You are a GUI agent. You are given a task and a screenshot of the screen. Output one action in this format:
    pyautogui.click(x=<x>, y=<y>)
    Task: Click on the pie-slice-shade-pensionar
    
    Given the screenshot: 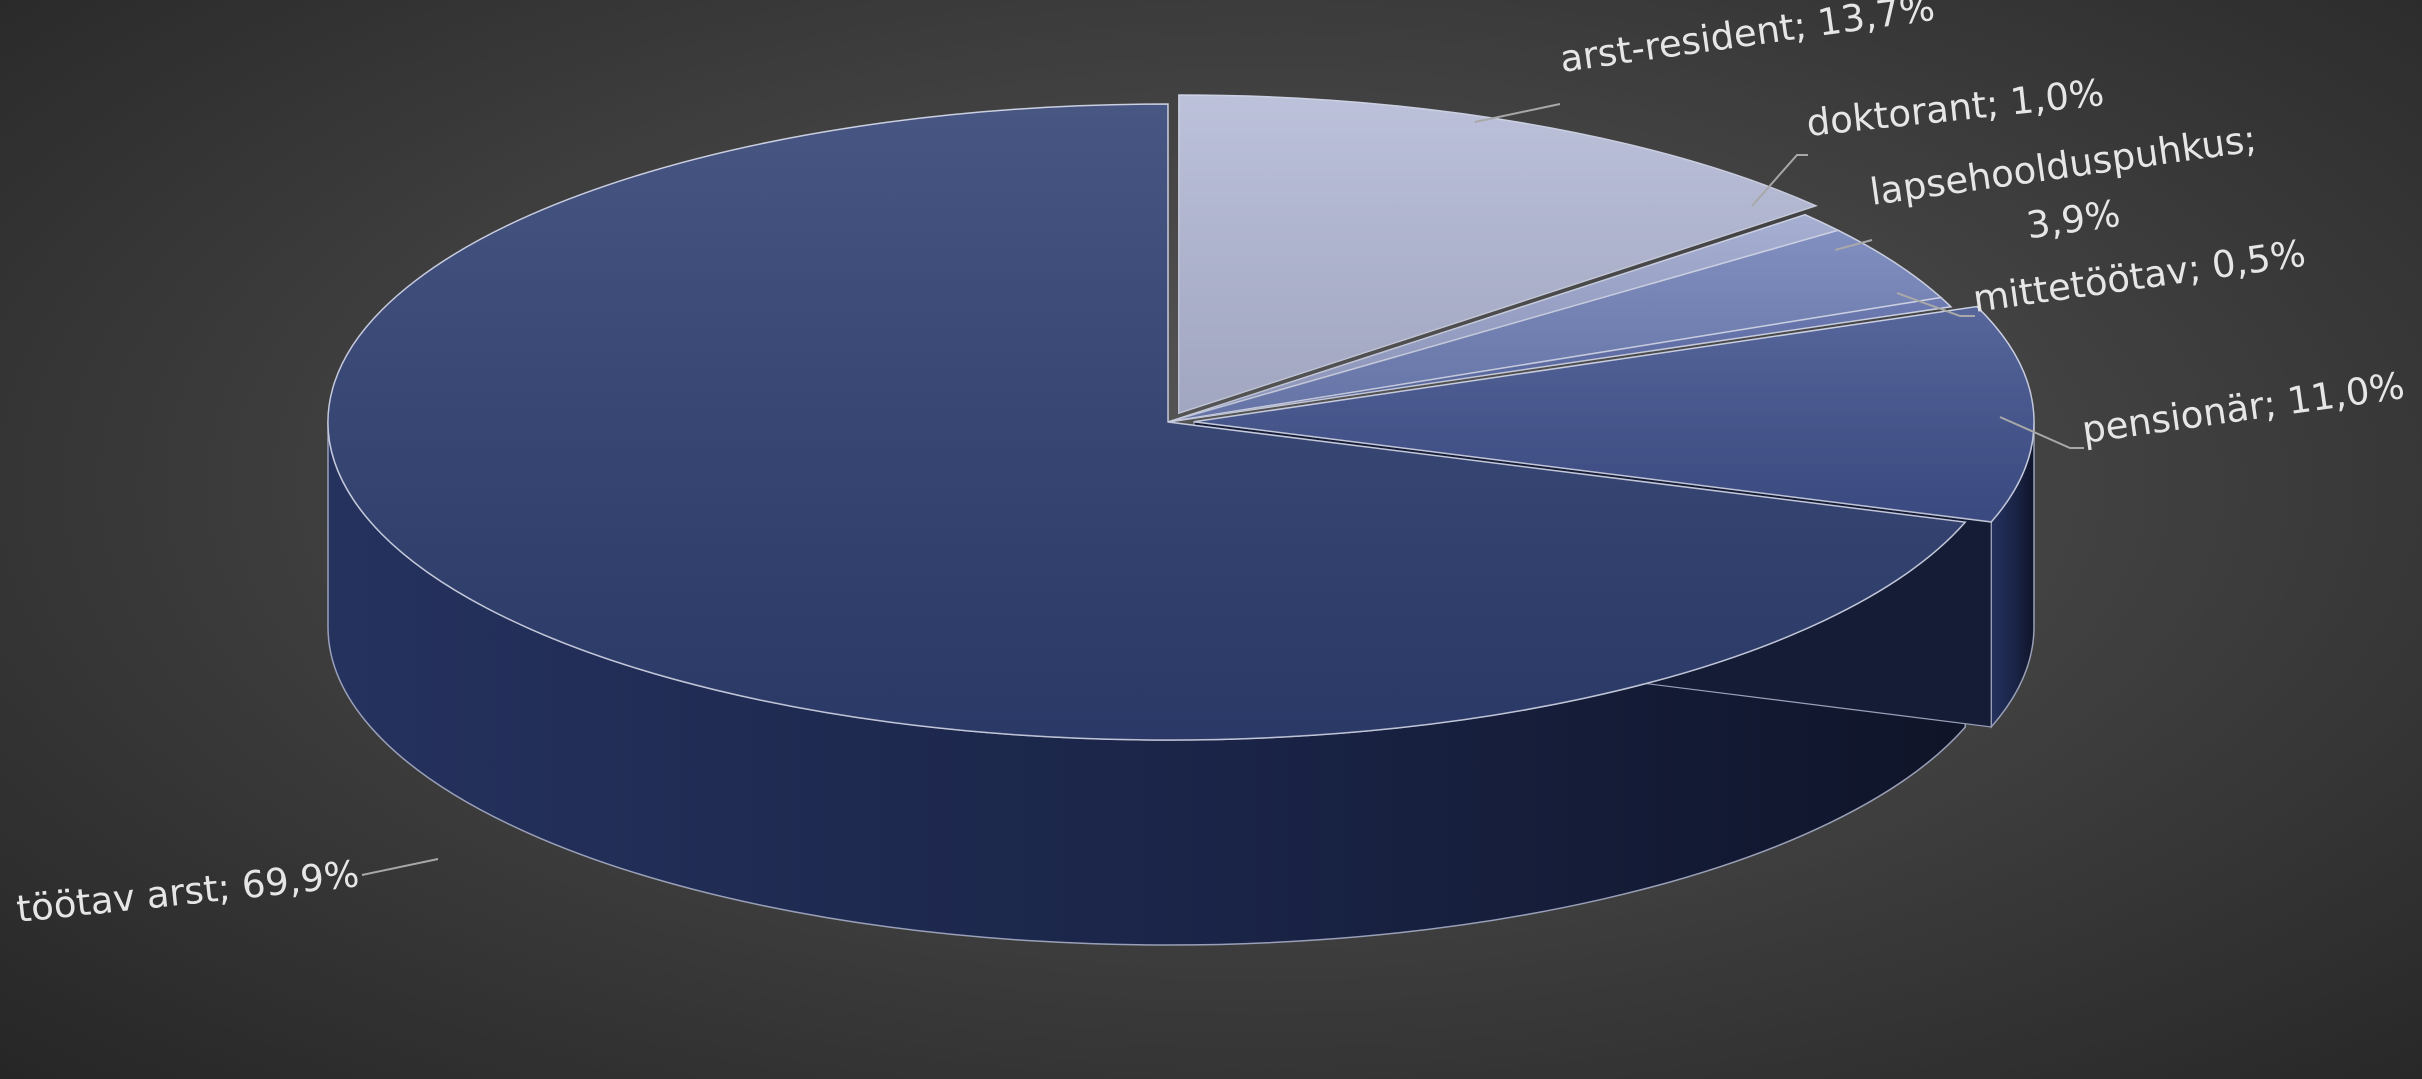 What is the action you would take?
    pyautogui.click(x=1613, y=414)
    